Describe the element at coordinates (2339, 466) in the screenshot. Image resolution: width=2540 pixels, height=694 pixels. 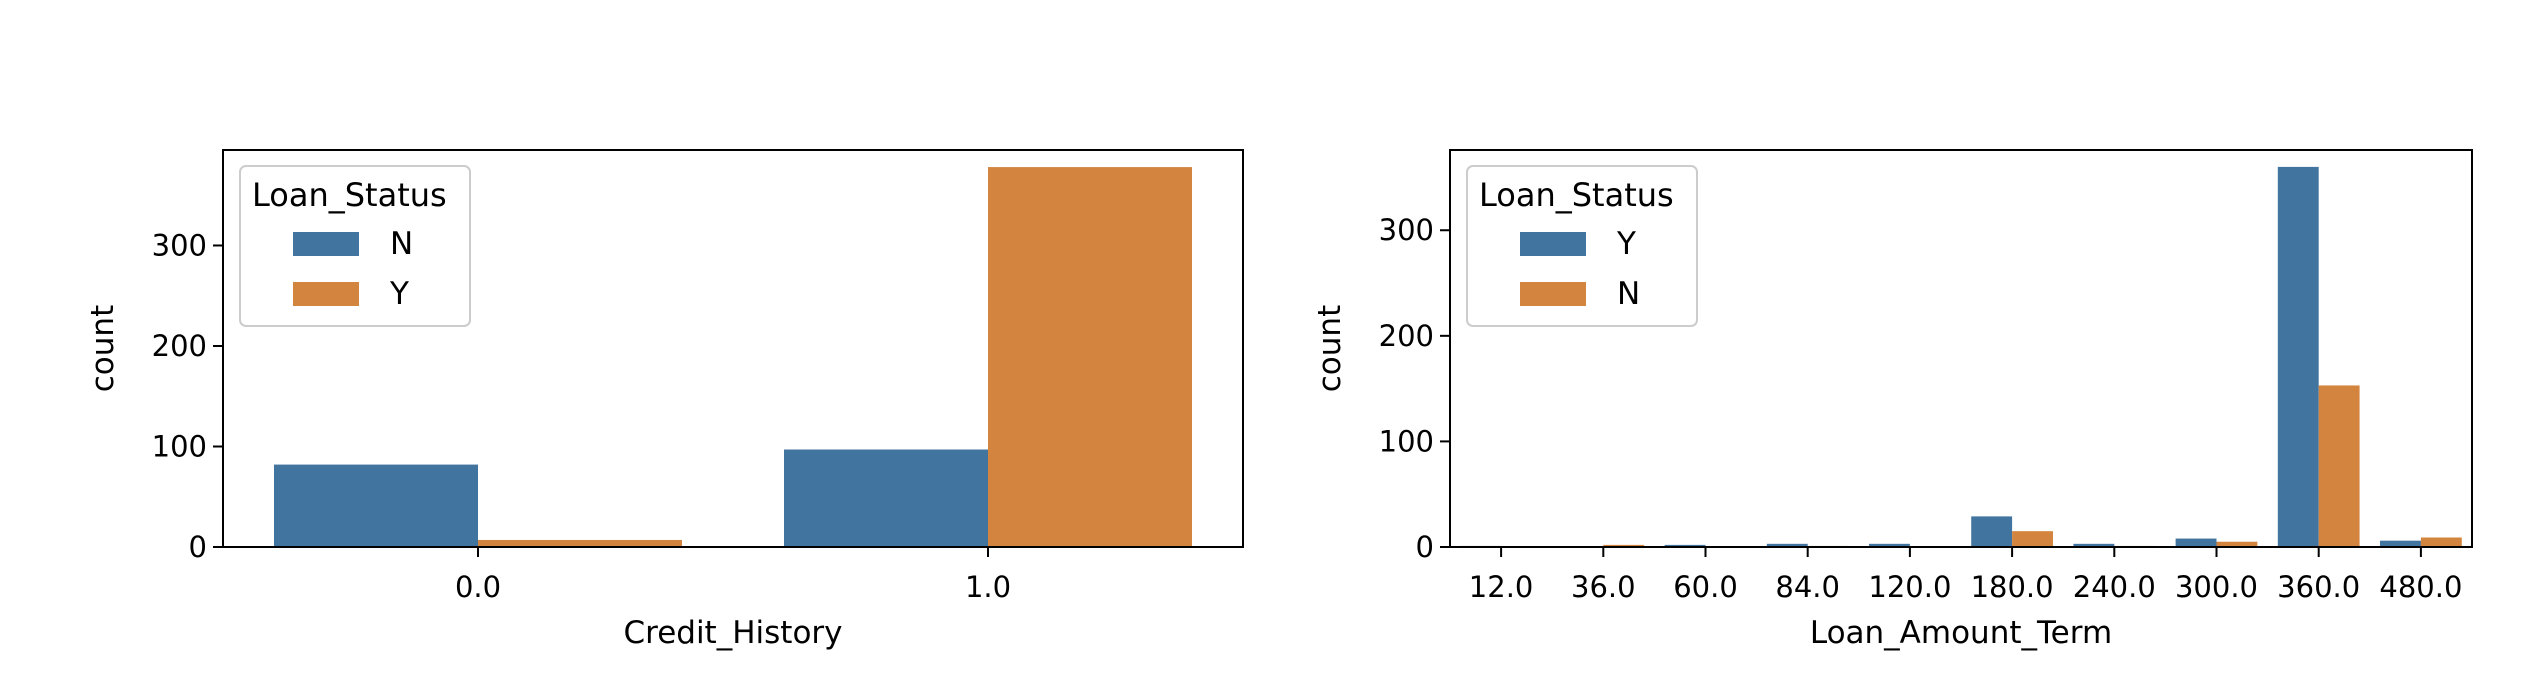
I see `bar-n-360.0` at that location.